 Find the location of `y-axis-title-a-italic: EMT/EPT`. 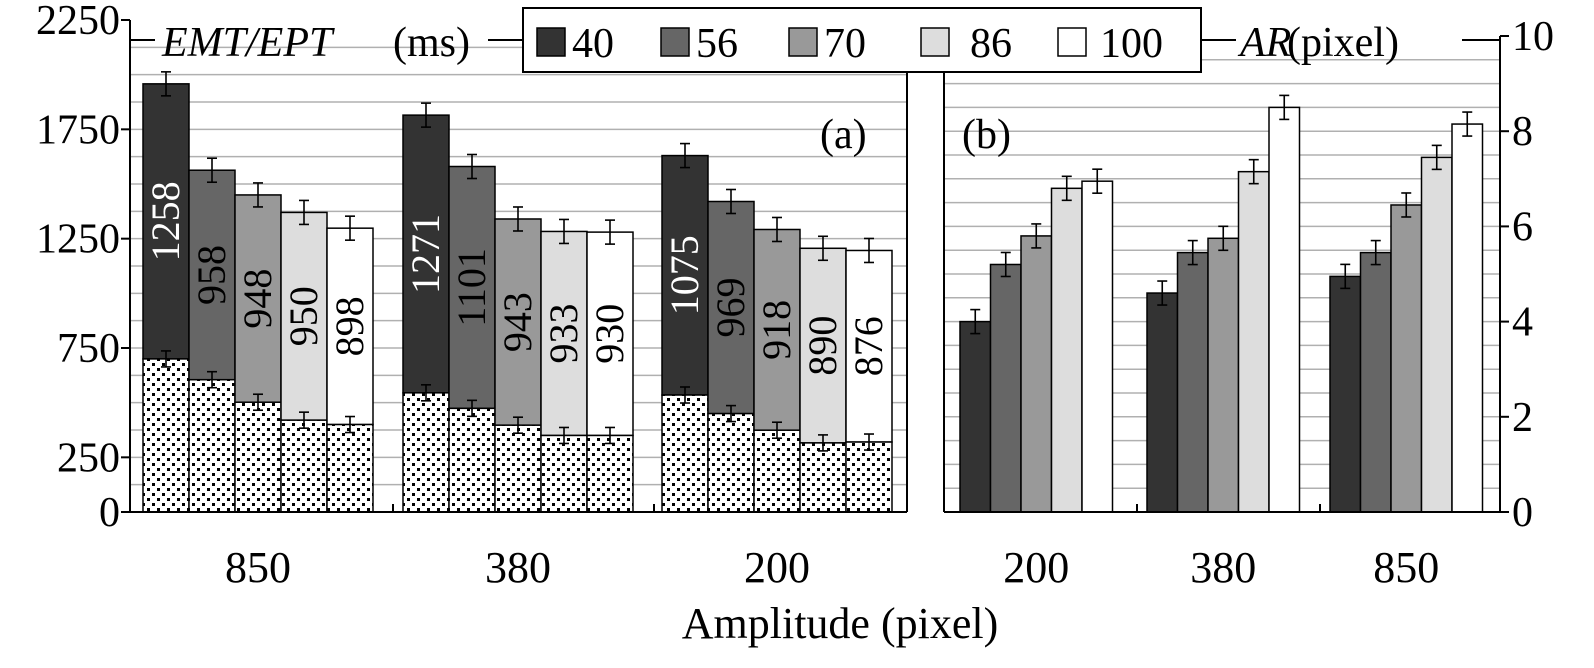

y-axis-title-a-italic: EMT/EPT is located at coordinates (248, 43).